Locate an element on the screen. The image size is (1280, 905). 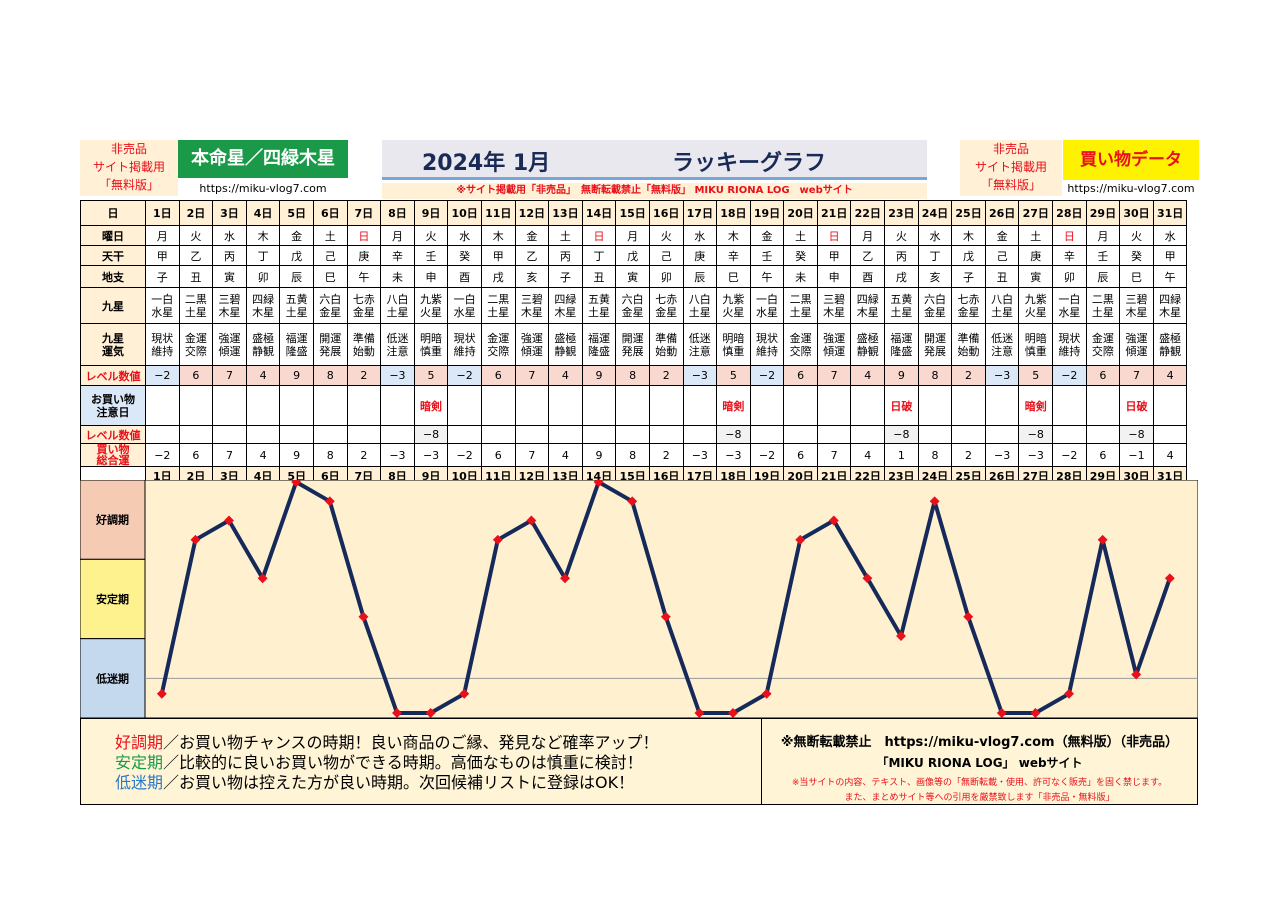
kyusei-cell-line: 水星 is located at coordinates (1069, 312).